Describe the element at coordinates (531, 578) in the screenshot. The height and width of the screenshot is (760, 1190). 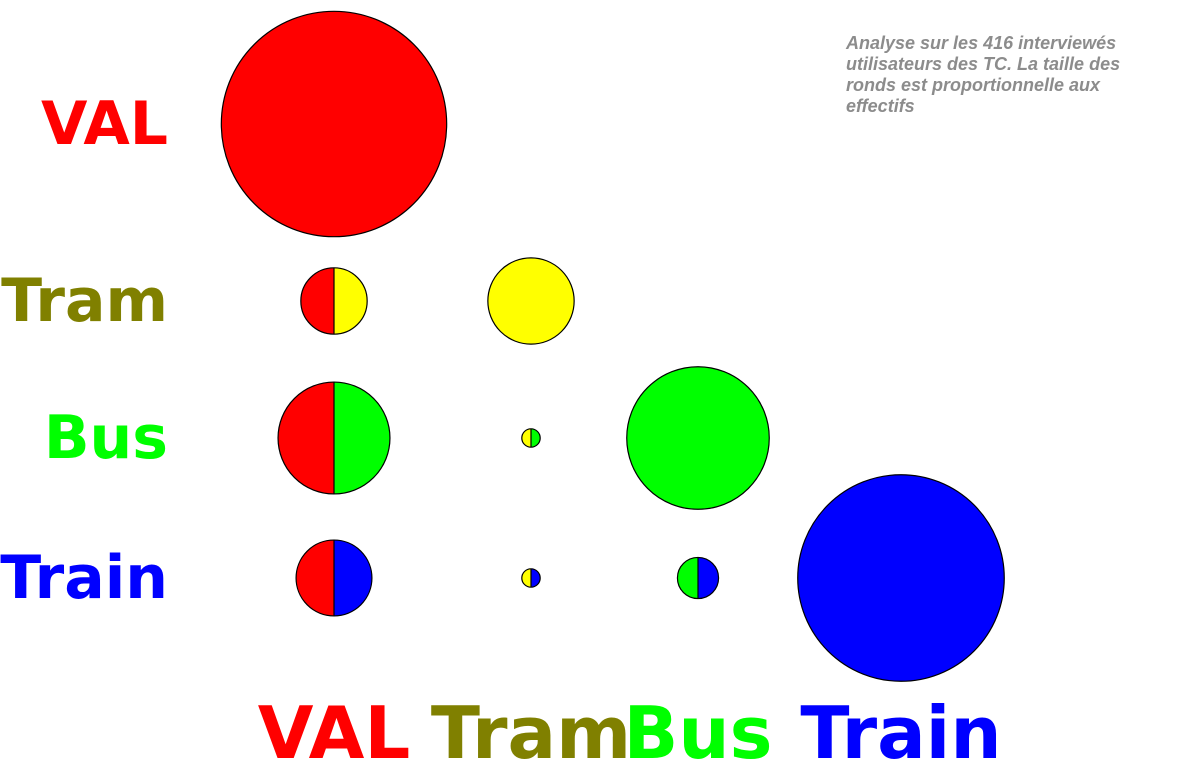
I see `bubble-train-tram` at that location.